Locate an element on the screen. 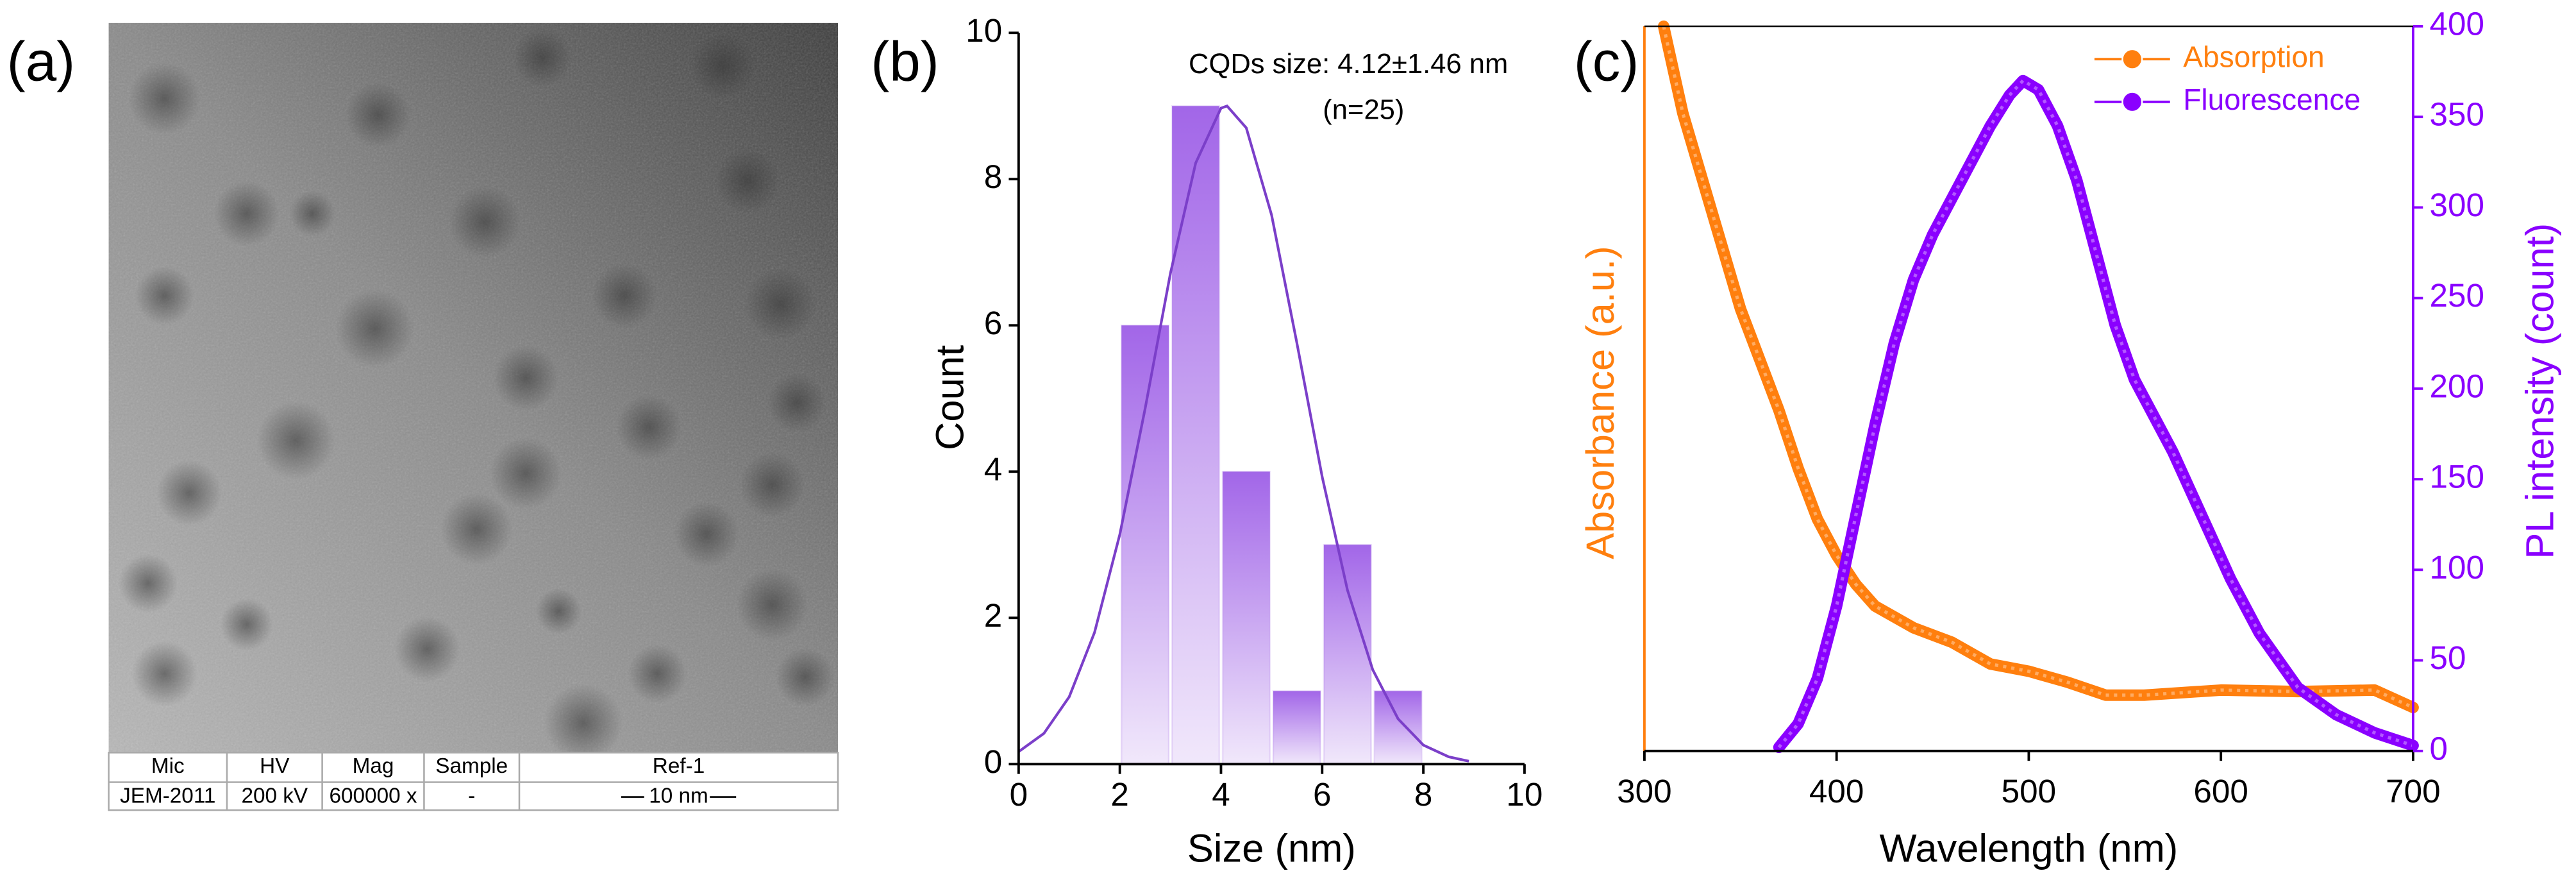 This screenshot has width=2576, height=889. info-table is located at coordinates (473, 781).